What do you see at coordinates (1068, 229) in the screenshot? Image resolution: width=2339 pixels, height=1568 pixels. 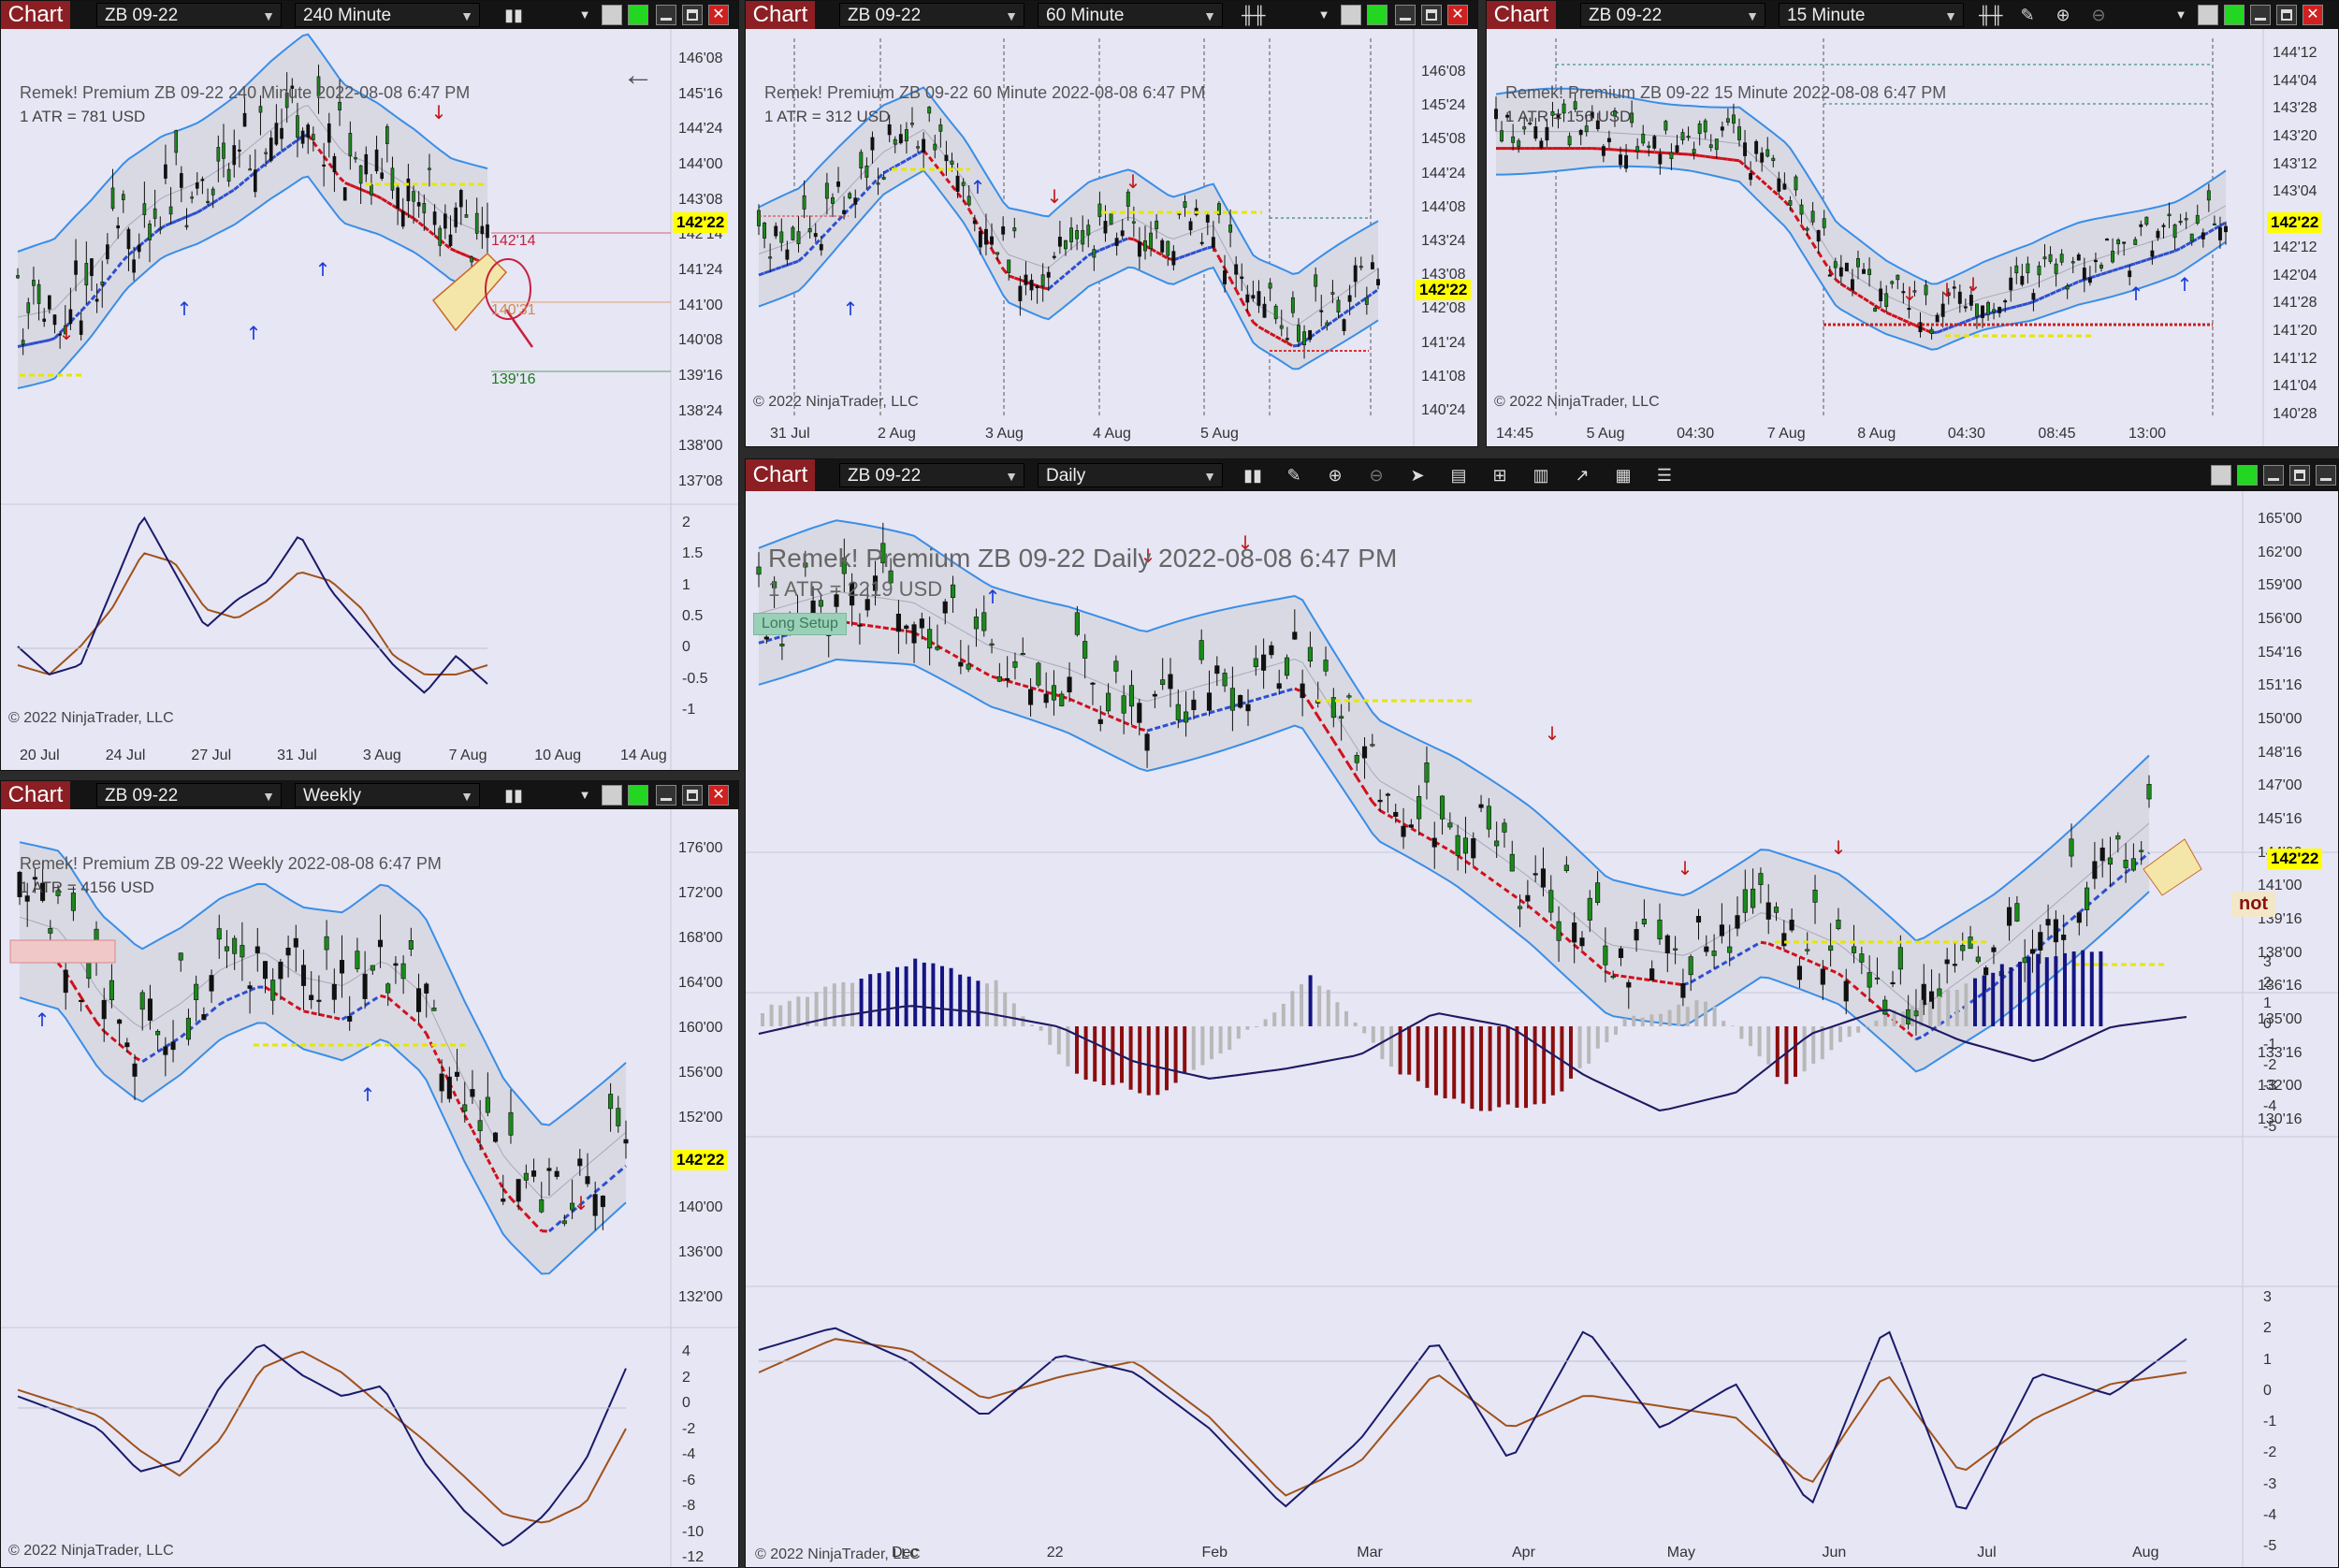 I see `band-fill` at bounding box center [1068, 229].